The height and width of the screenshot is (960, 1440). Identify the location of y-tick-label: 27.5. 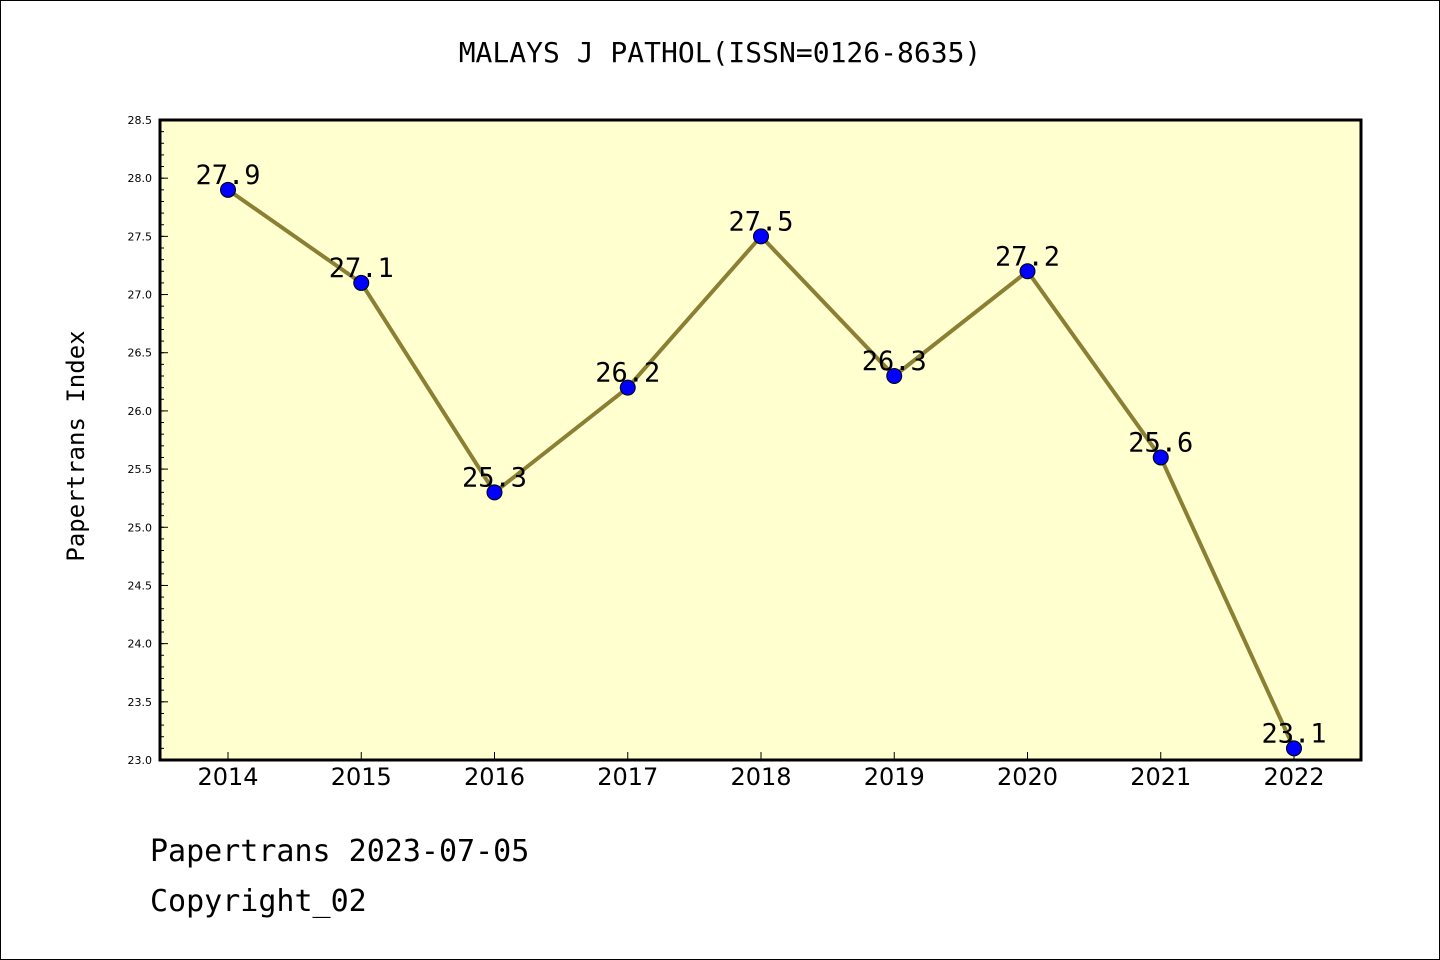
(140, 236).